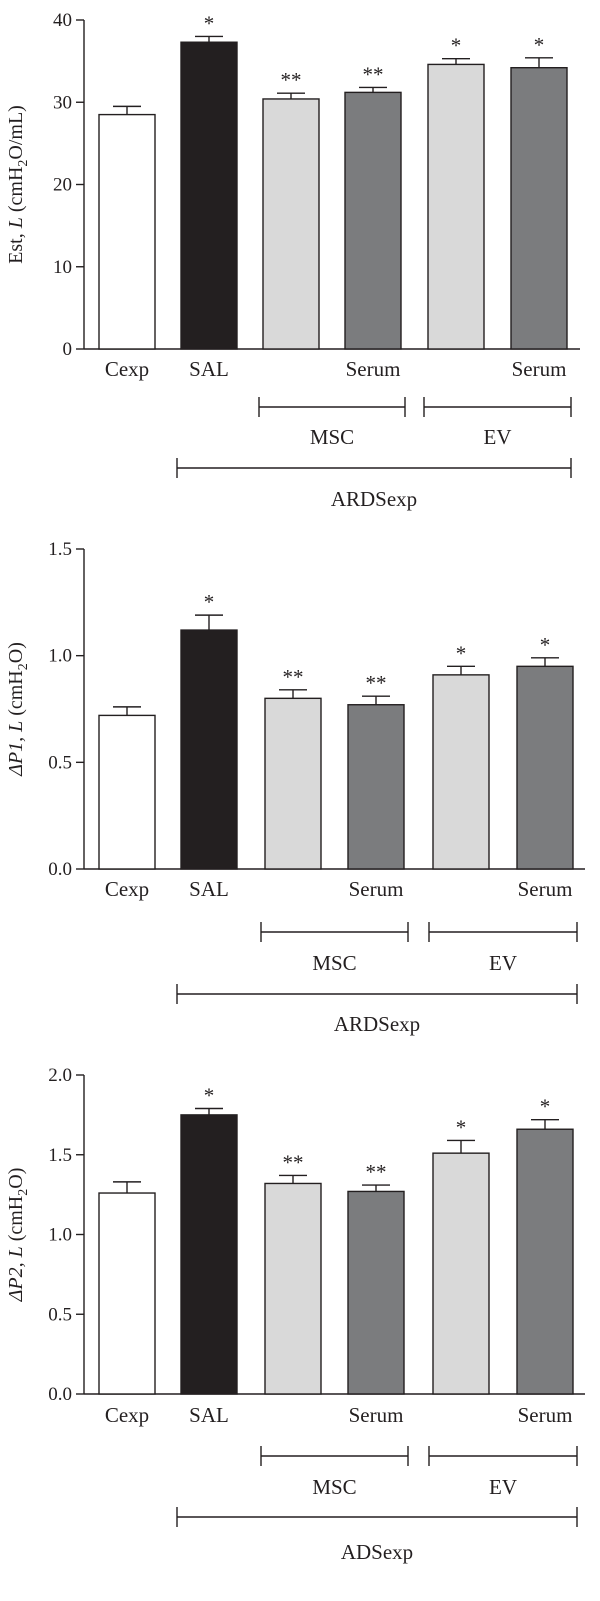 Image resolution: width=600 pixels, height=1601 pixels. I want to click on y-axis-label: ΔP2, L (cmH2O), so click(18, 1235).